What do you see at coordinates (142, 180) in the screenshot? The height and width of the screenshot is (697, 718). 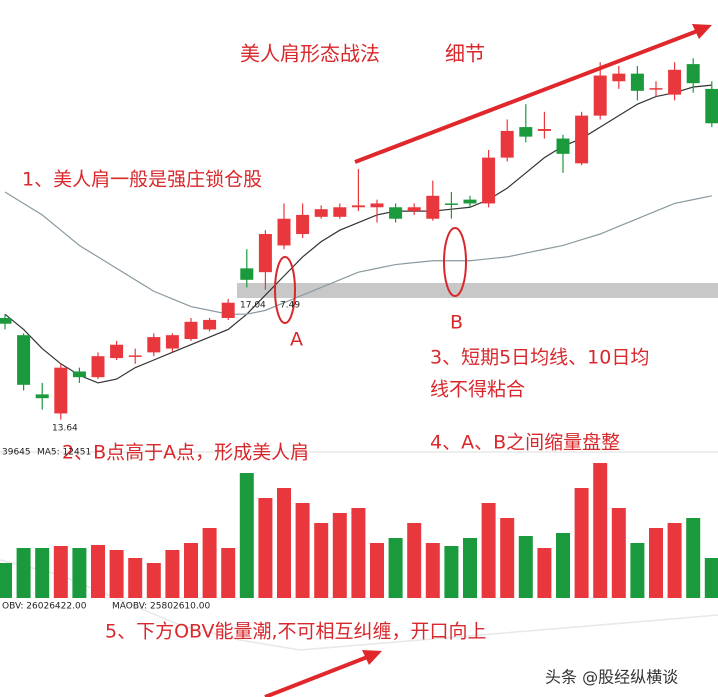 I see `annotation: 1、美人肩一般是强庄锁仓股` at bounding box center [142, 180].